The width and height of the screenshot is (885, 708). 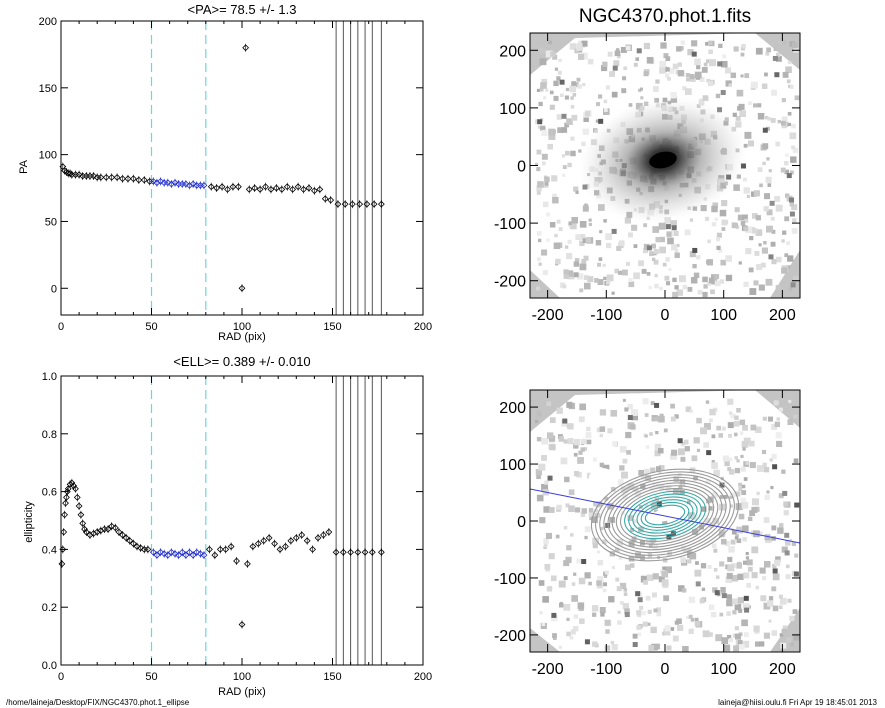 What do you see at coordinates (510, 579) in the screenshot?
I see `img-y-tick-label: -100` at bounding box center [510, 579].